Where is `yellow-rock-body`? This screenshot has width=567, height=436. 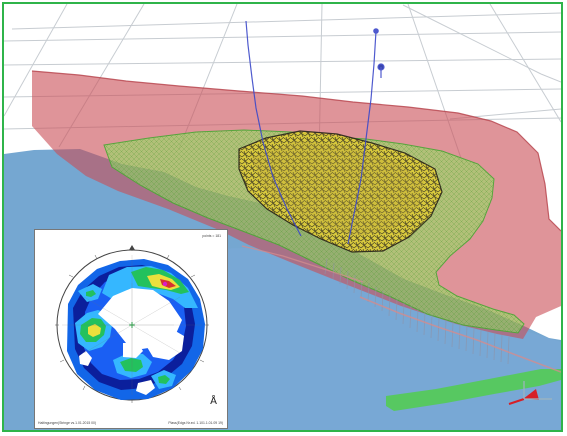 yellow-rock-body is located at coordinates (340, 191).